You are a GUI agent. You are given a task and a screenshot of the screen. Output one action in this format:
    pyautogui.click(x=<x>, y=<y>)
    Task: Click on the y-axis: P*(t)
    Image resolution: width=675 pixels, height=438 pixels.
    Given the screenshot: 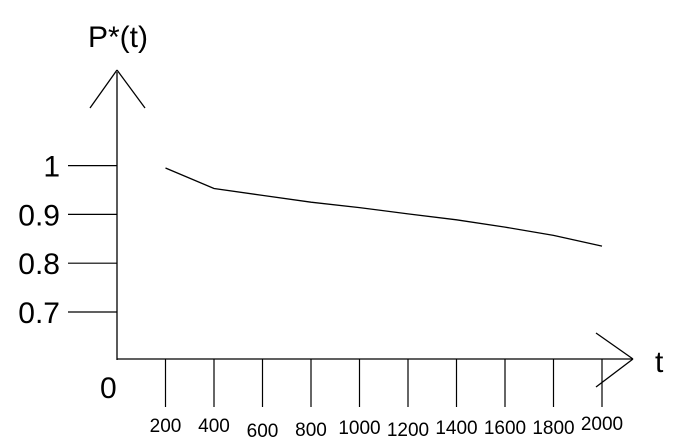 What is the action you would take?
    pyautogui.click(x=118, y=190)
    